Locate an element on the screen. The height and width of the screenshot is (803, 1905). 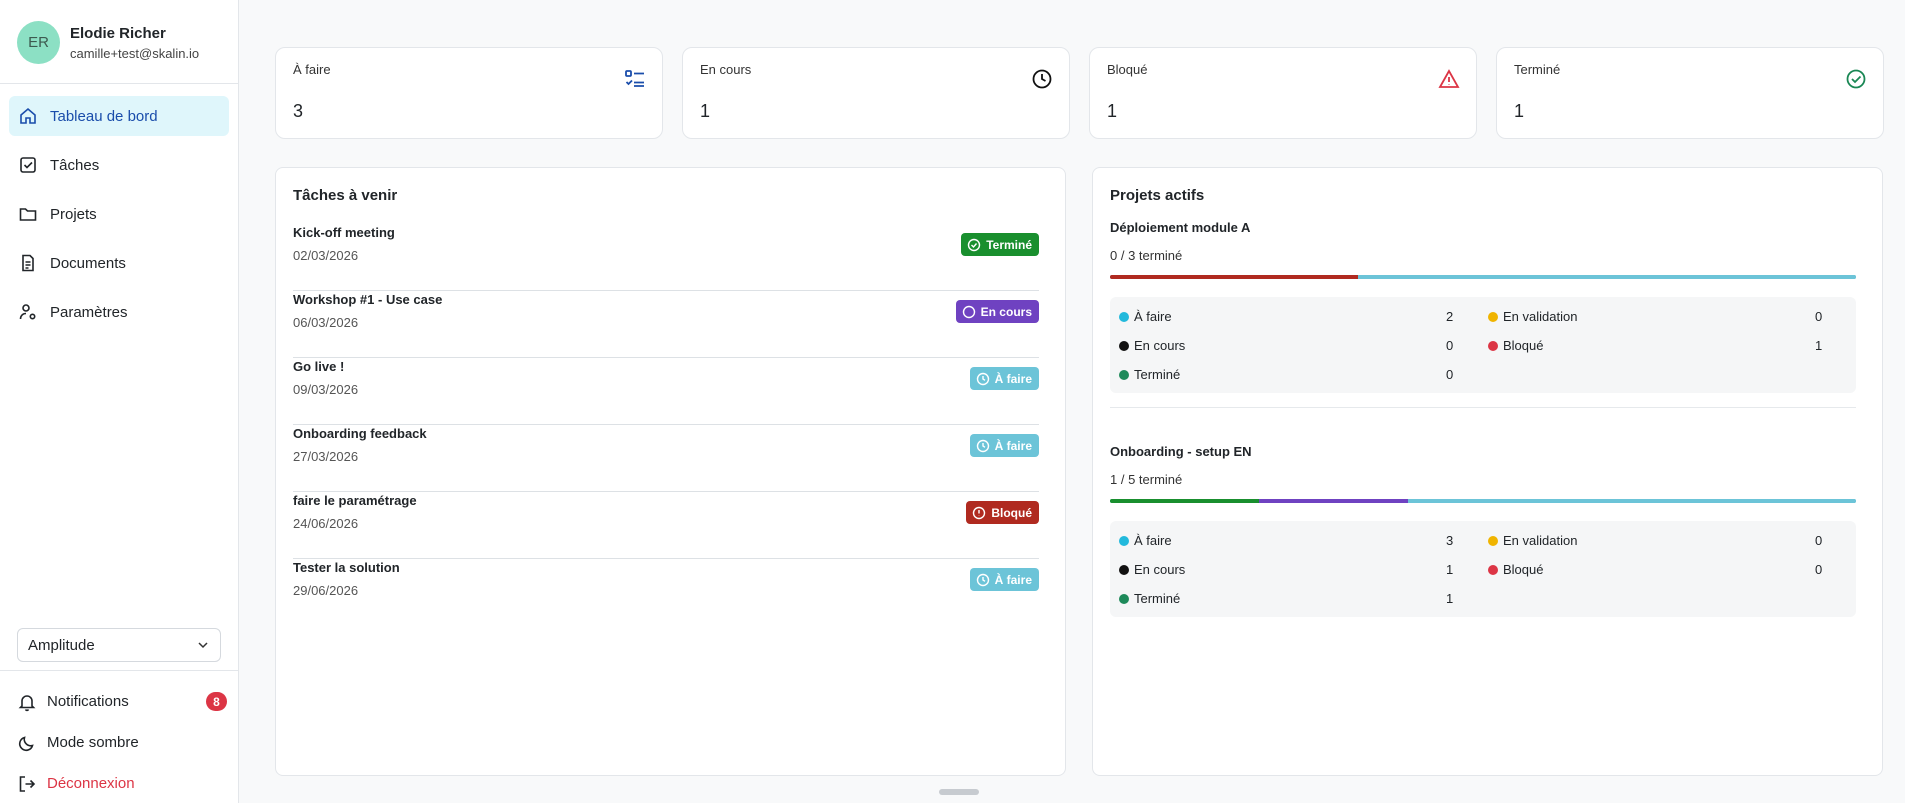
nav-item-projects: Projets is located at coordinates (119, 214).